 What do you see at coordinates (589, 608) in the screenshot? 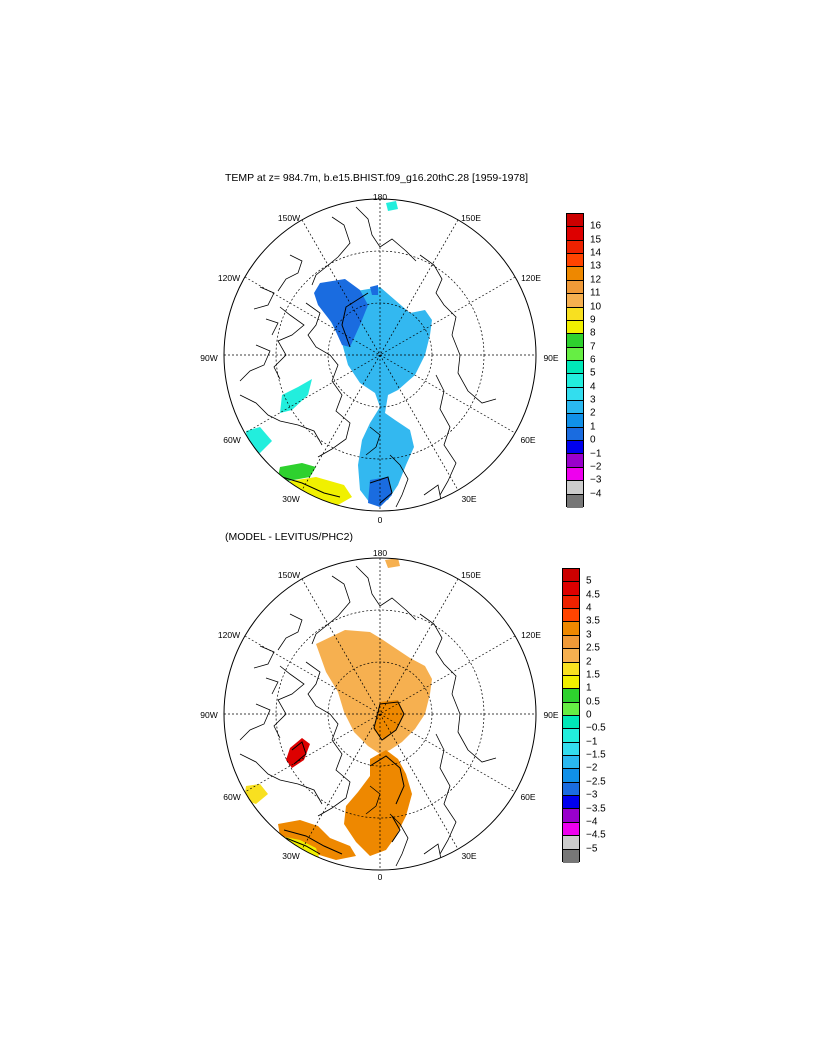
I see `bottom-colorbar-tick-label: 4` at bounding box center [589, 608].